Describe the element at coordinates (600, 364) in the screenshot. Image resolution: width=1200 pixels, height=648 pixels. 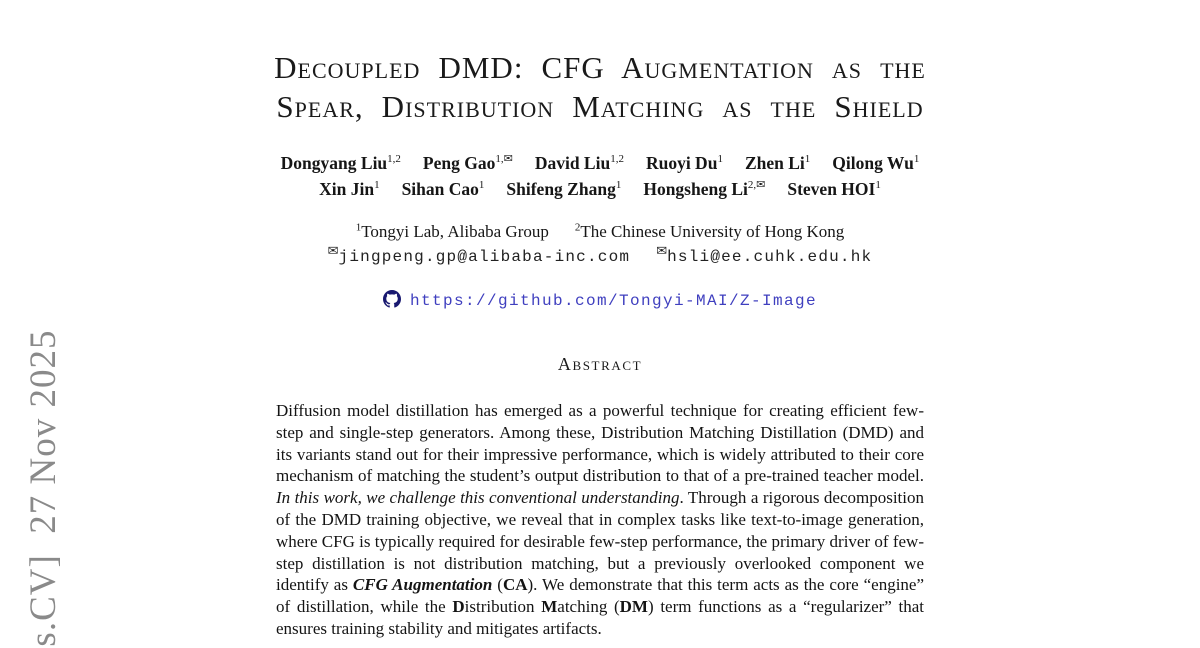
I see `abstract-heading: Abstract` at that location.